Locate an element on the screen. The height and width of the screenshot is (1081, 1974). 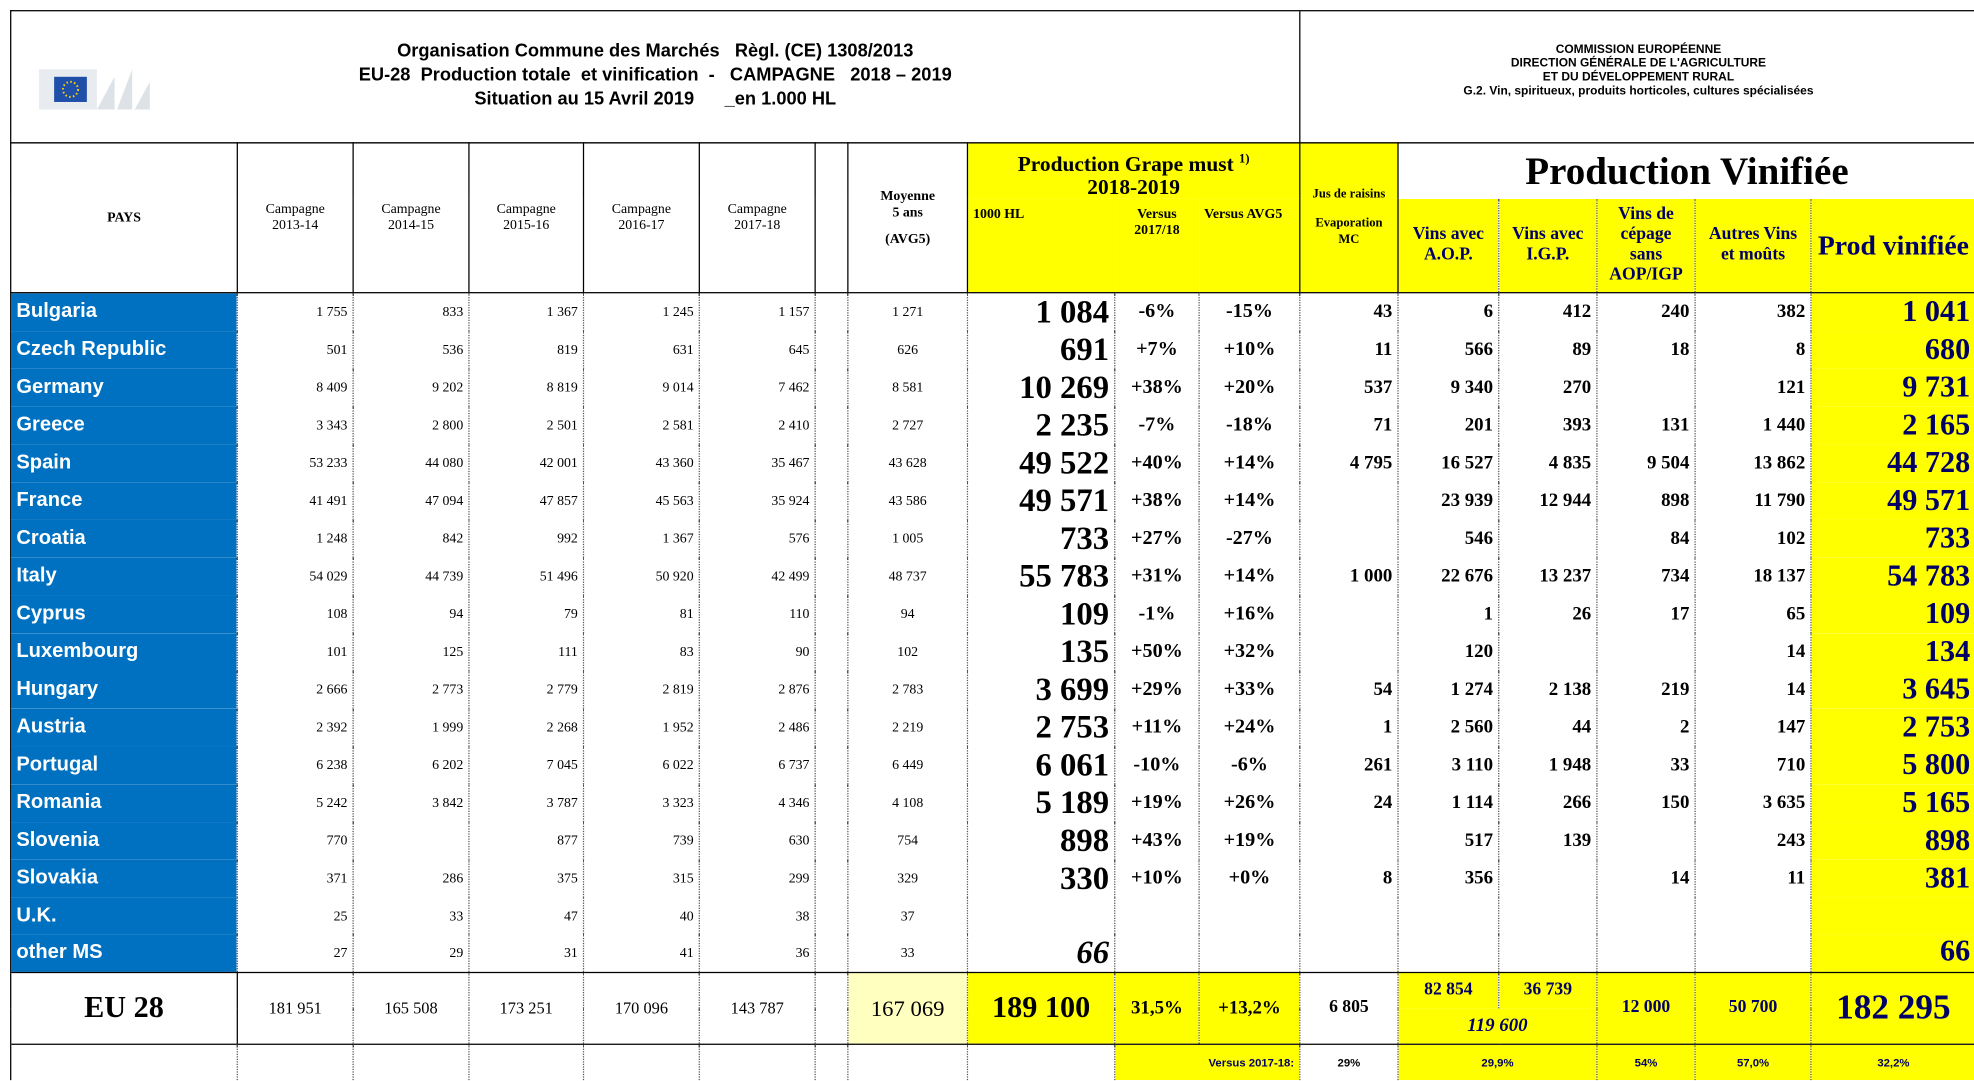
cell-camp: 2 392 is located at coordinates (295, 727).